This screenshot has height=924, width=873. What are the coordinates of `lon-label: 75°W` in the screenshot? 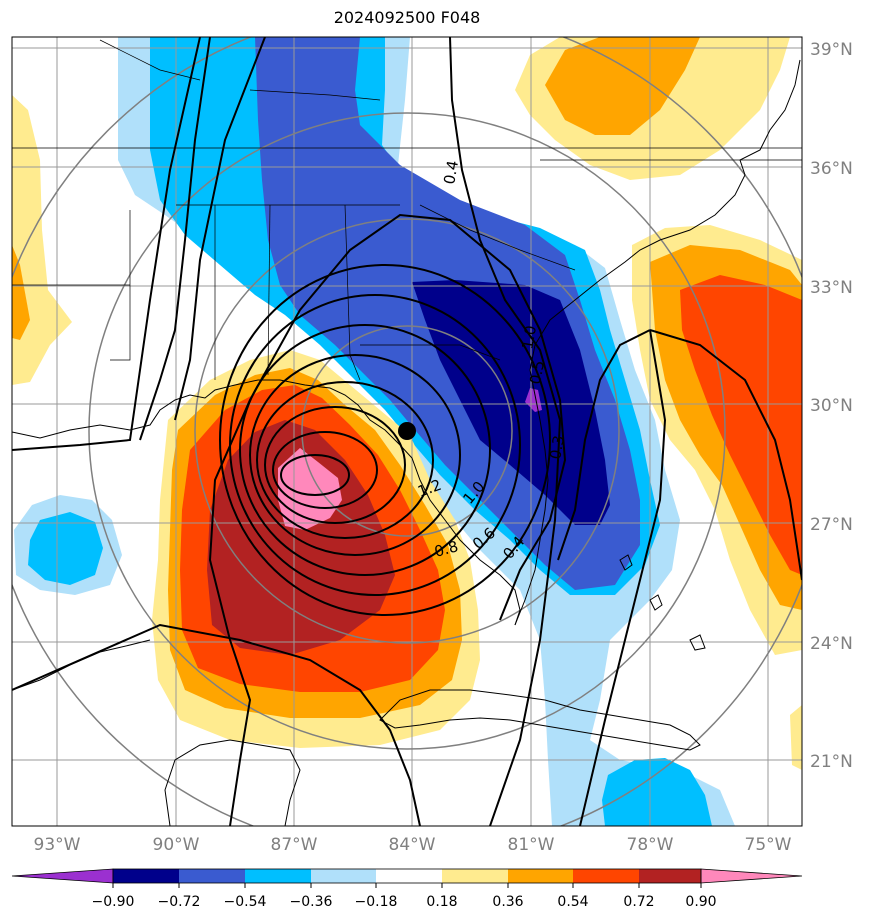 It's located at (768, 845).